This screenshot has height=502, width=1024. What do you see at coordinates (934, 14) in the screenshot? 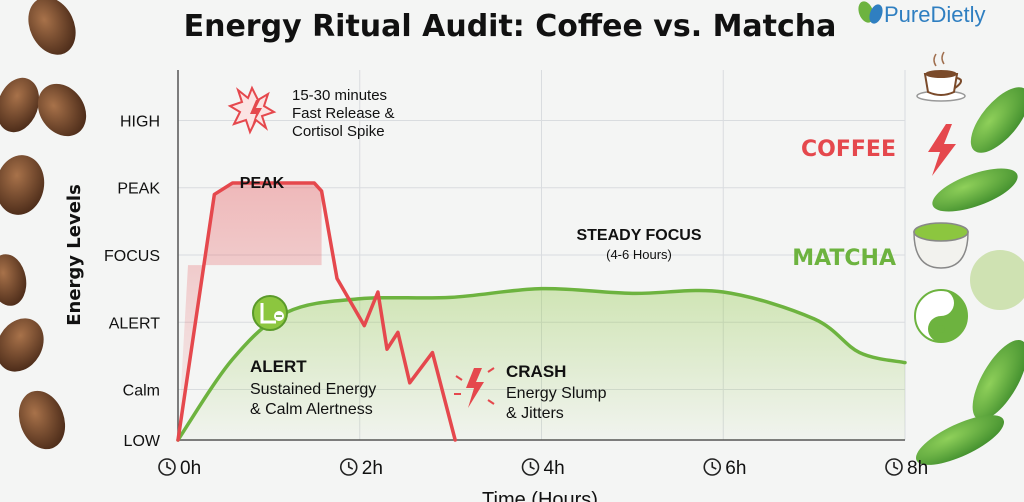
I see `brand-name: PureDietly` at bounding box center [934, 14].